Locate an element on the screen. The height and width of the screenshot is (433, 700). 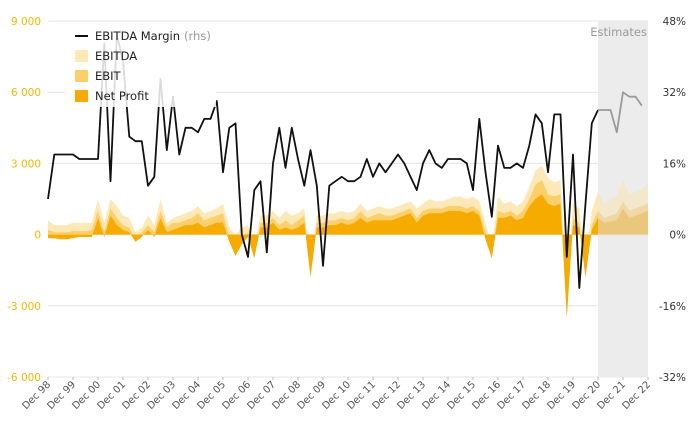
estimates-label: Estimates is located at coordinates (618, 32).